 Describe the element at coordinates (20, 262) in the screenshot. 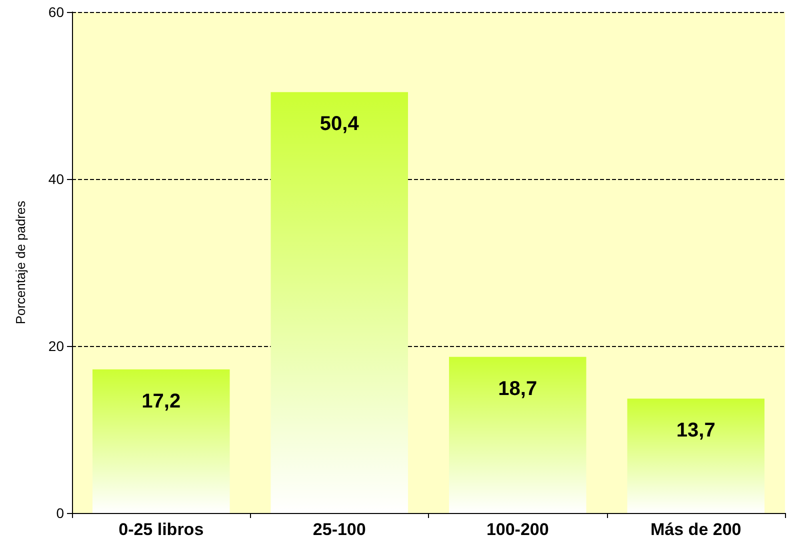

I see `y-axis-title: Porcentaje de padres` at that location.